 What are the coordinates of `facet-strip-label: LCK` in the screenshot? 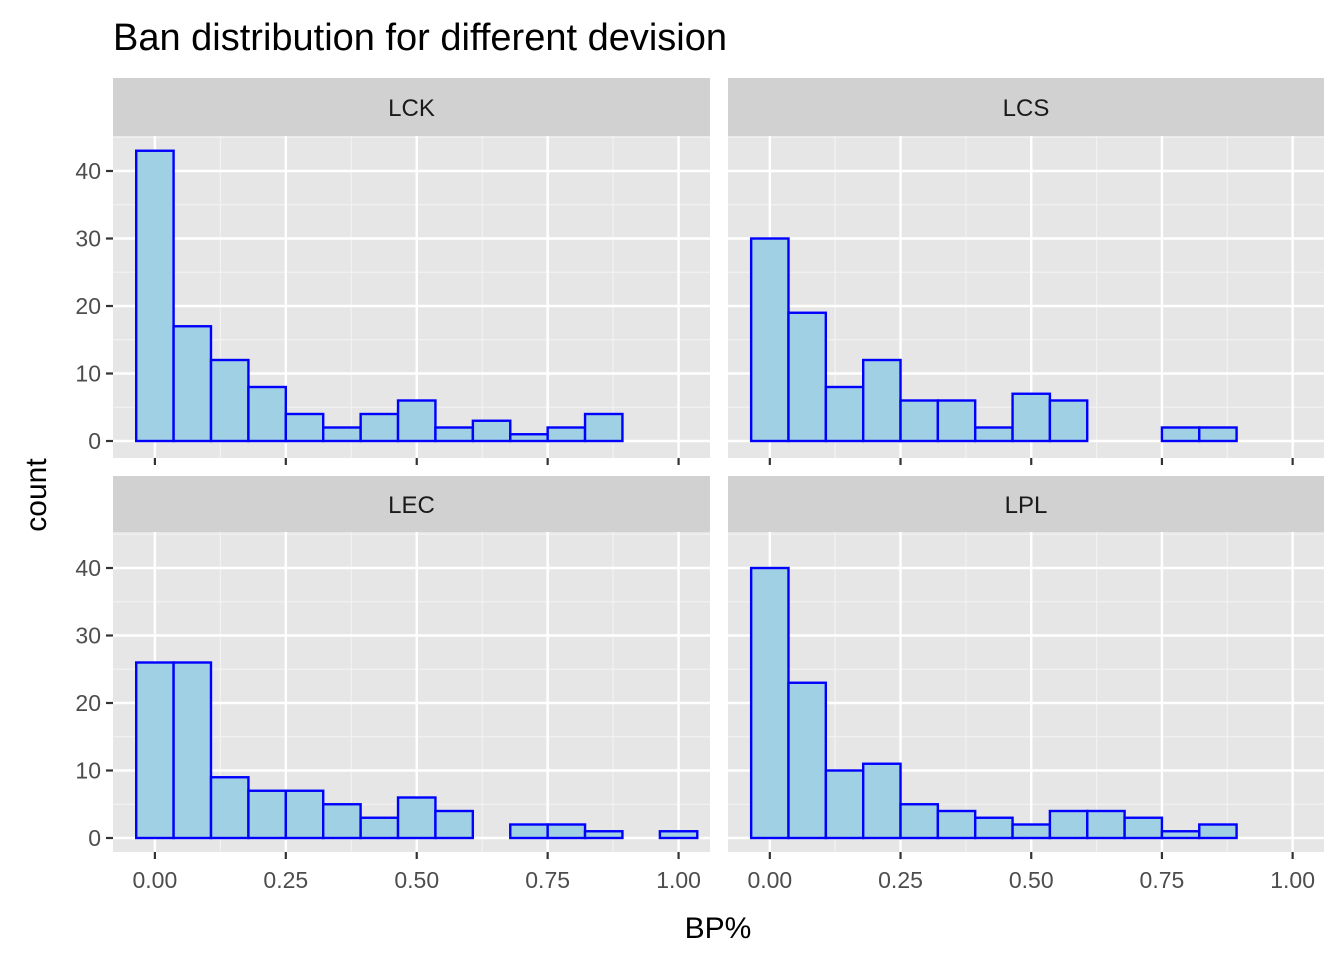 It's located at (411, 108).